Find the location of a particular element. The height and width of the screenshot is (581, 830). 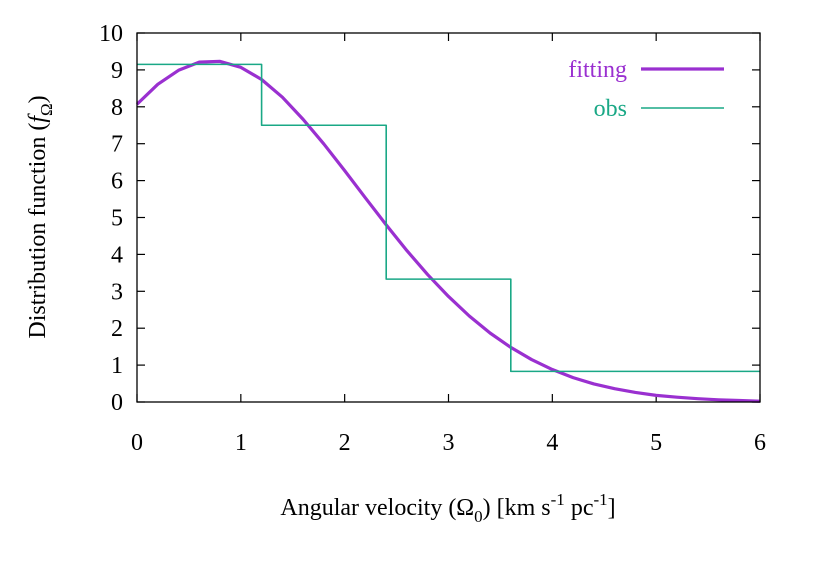

y-tick-label: 4 is located at coordinates (117, 255).